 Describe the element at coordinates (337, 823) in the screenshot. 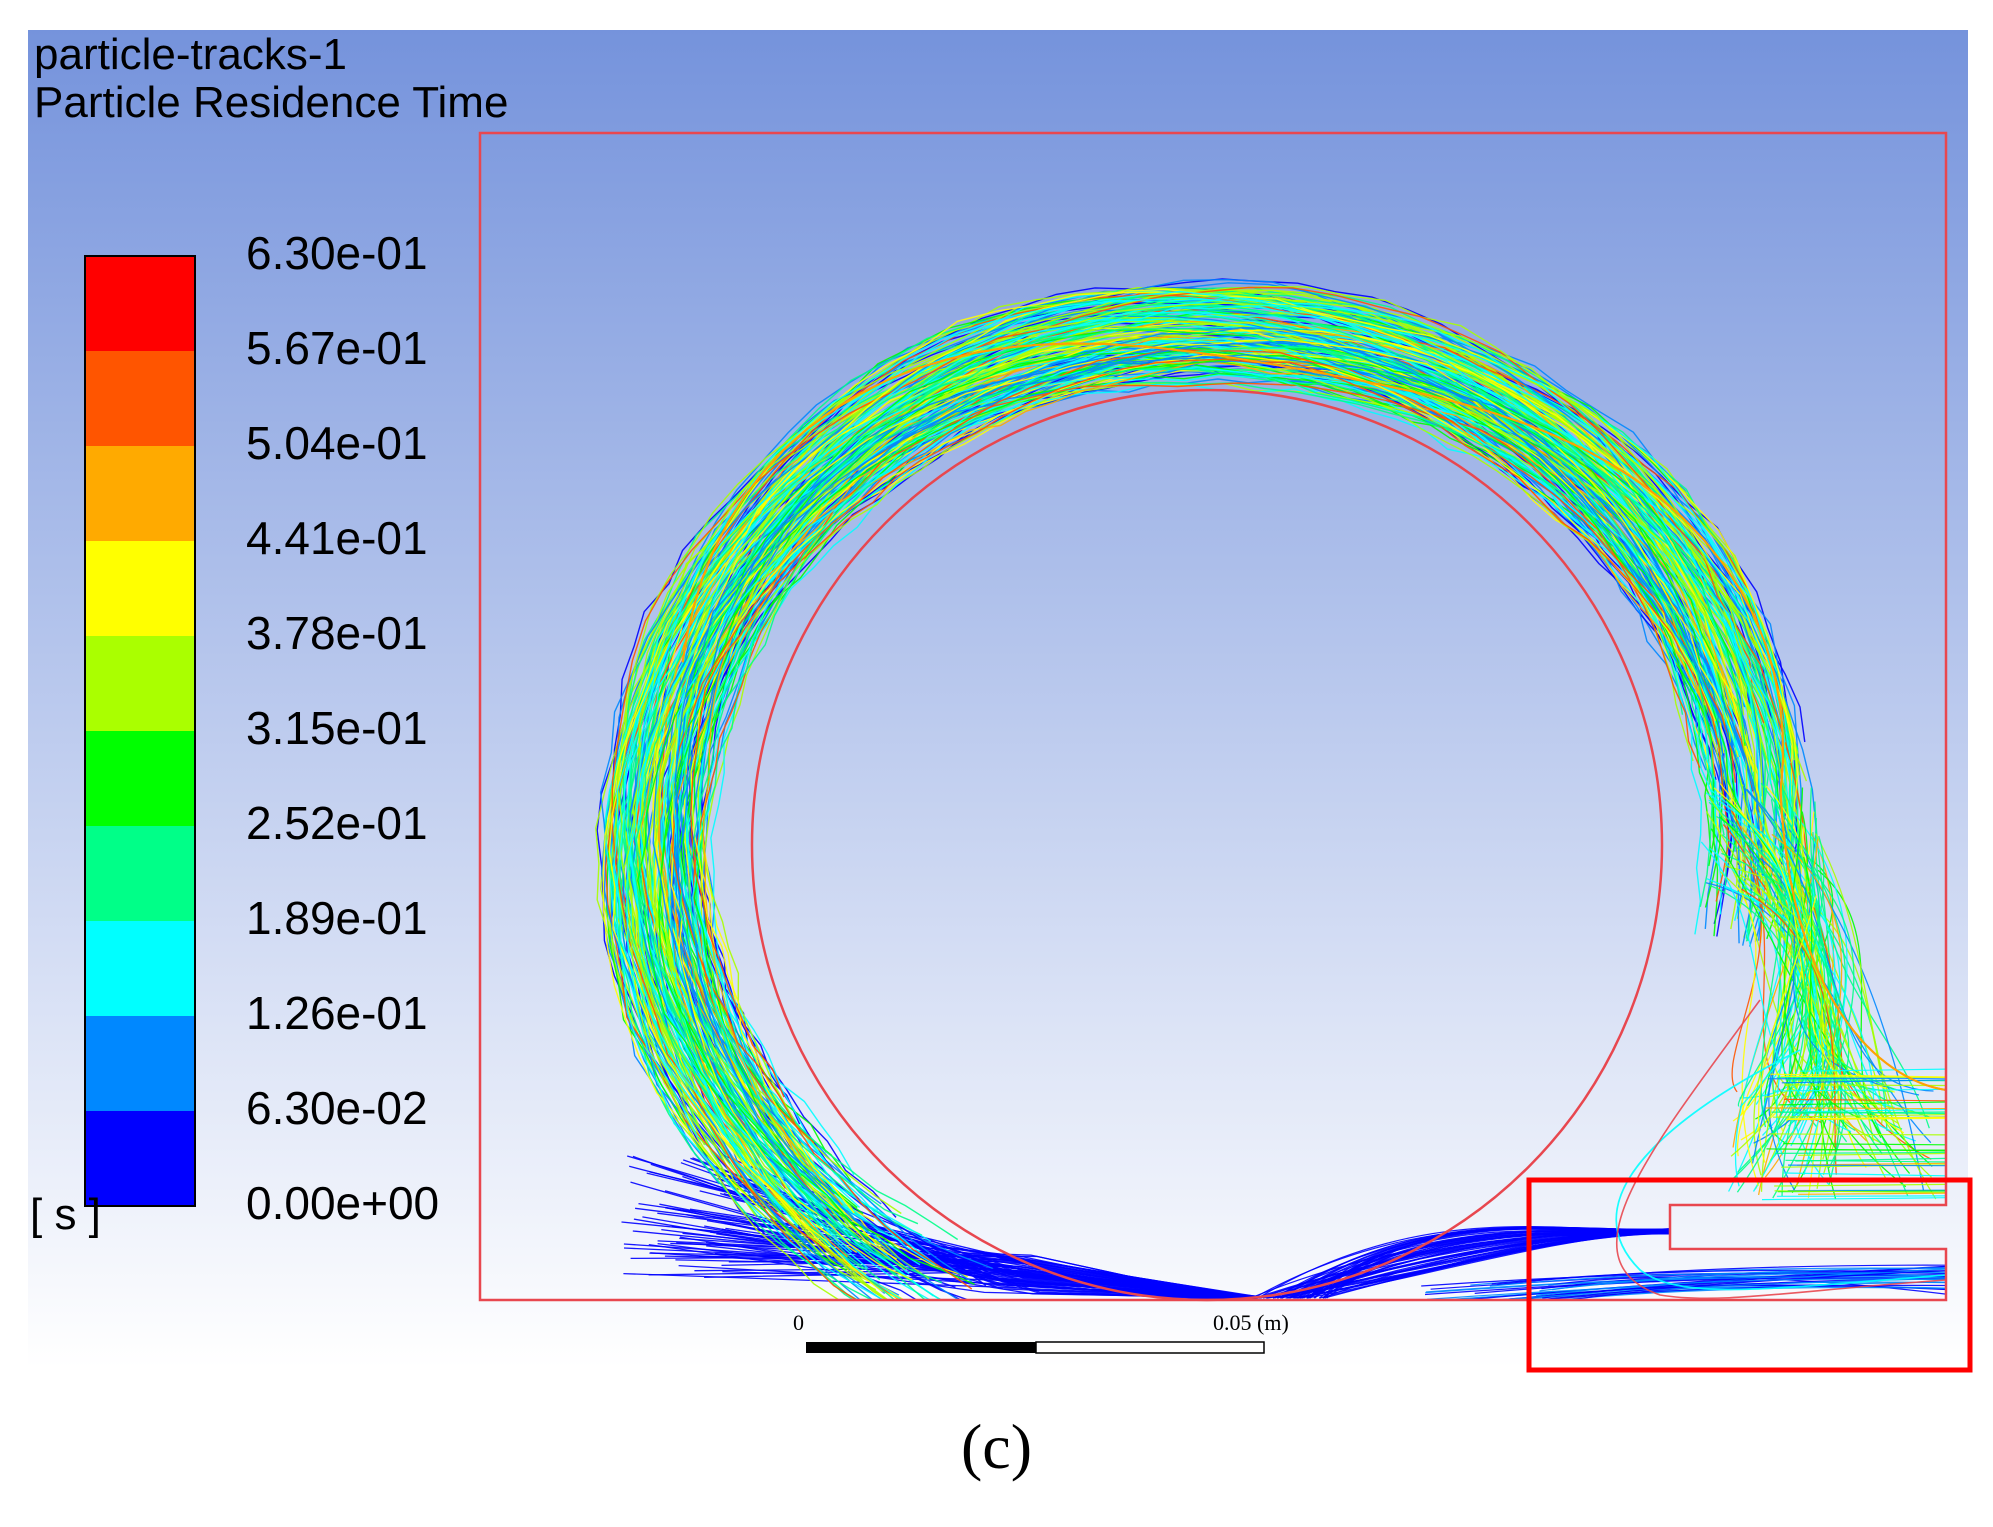

I see `colorbar-tick-label: 2.52e-01` at that location.